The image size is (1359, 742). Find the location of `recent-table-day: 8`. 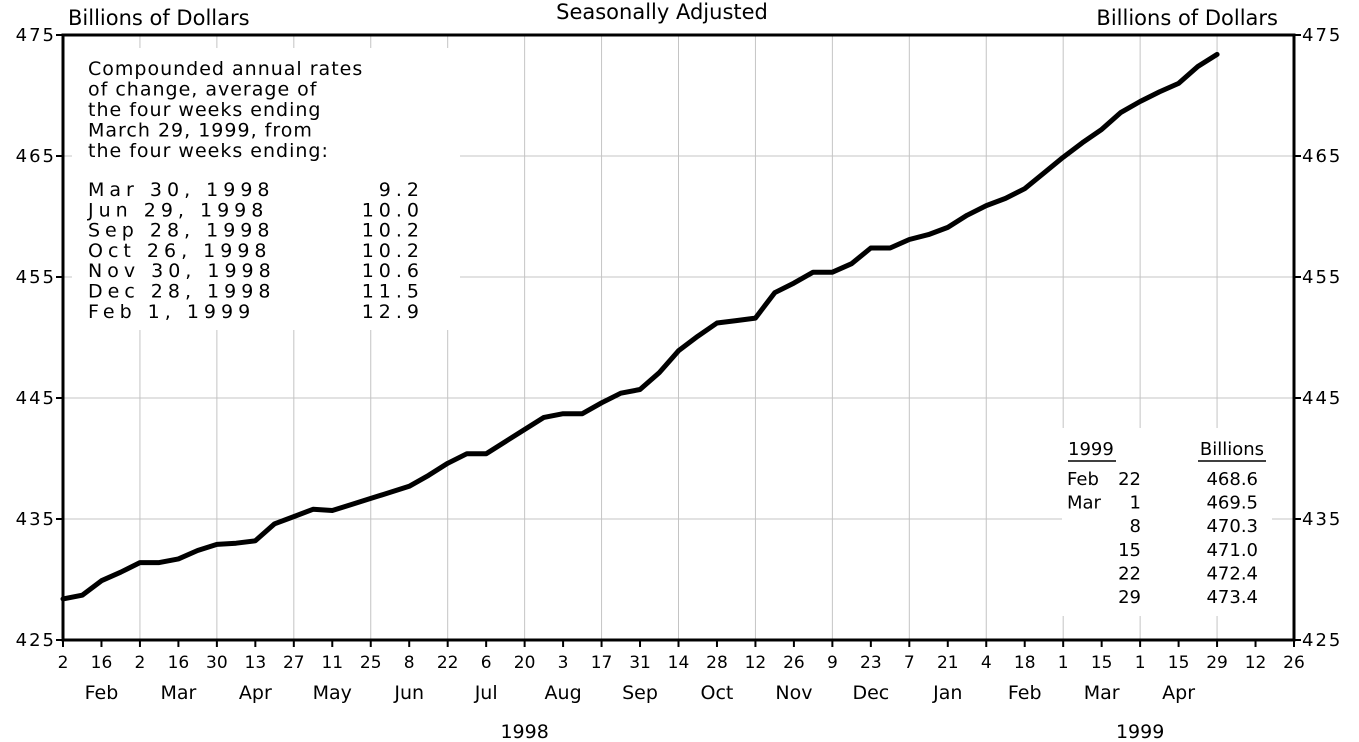

recent-table-day: 8 is located at coordinates (1135, 526).